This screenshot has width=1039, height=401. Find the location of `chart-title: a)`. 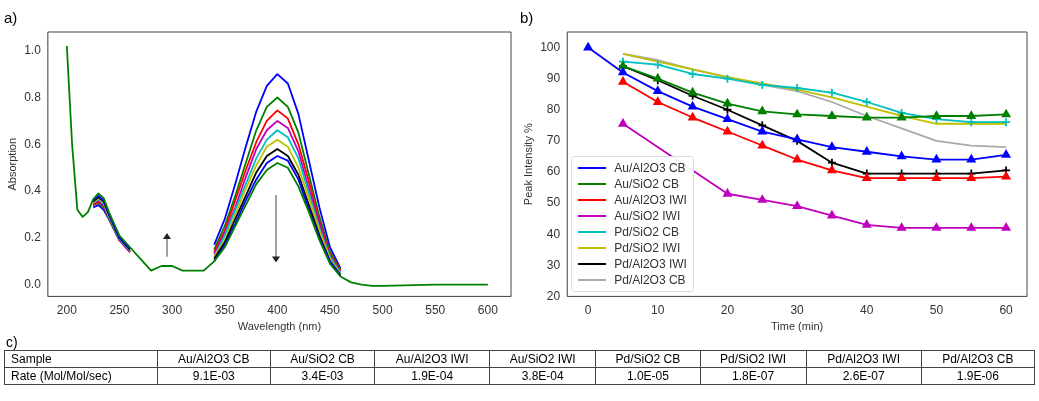

chart-title: a) is located at coordinates (11, 18).